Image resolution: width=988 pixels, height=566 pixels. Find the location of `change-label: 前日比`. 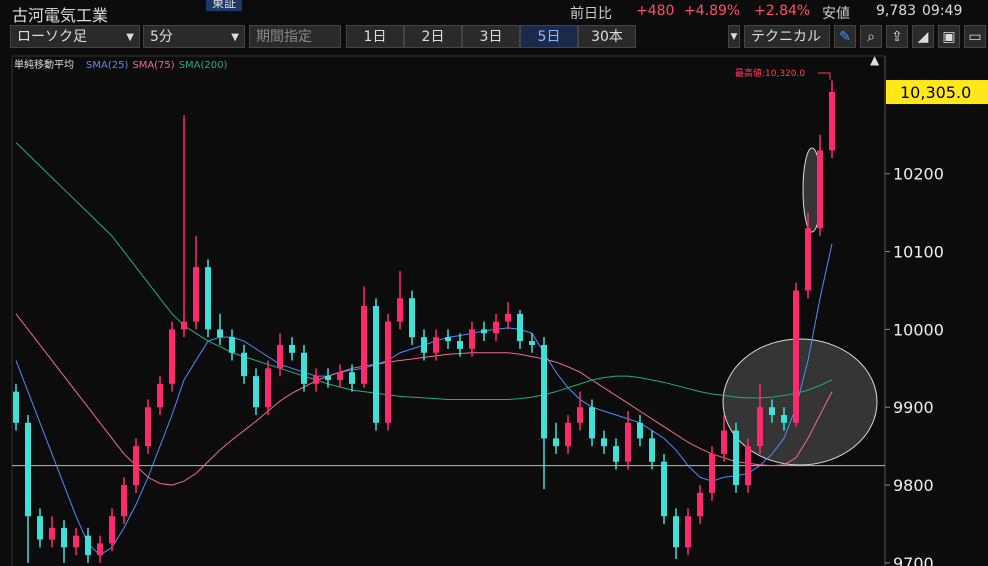

change-label: 前日比 is located at coordinates (591, 14).